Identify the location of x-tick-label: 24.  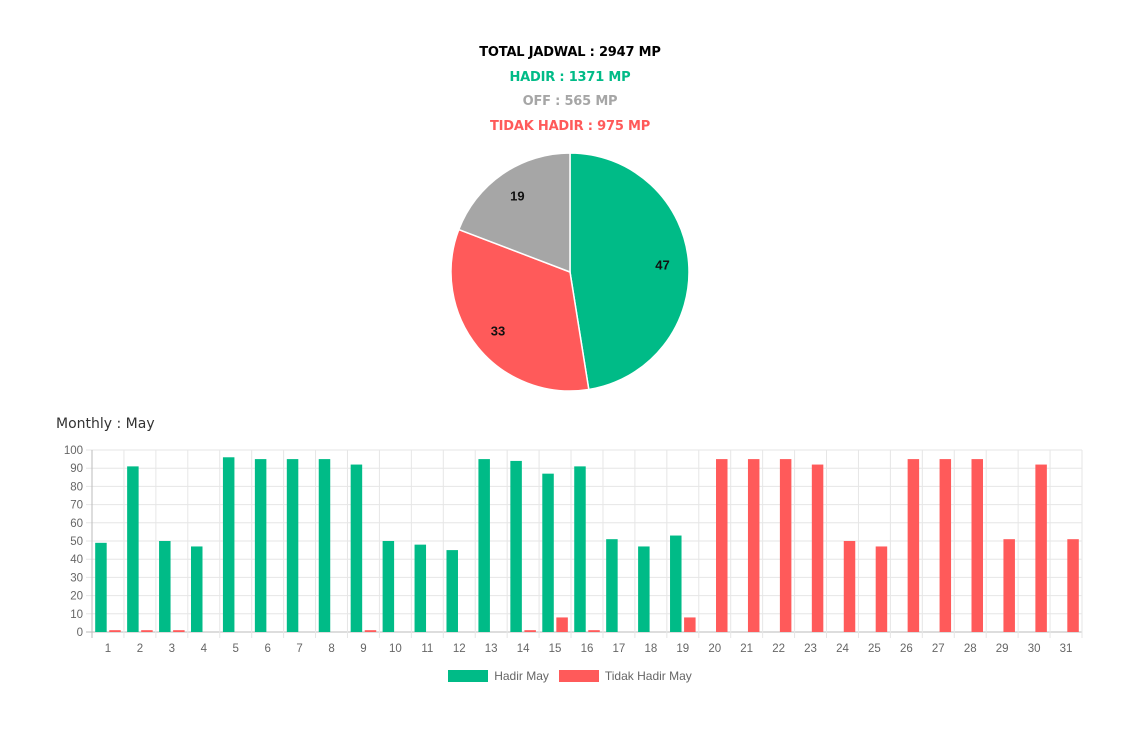
(842, 649).